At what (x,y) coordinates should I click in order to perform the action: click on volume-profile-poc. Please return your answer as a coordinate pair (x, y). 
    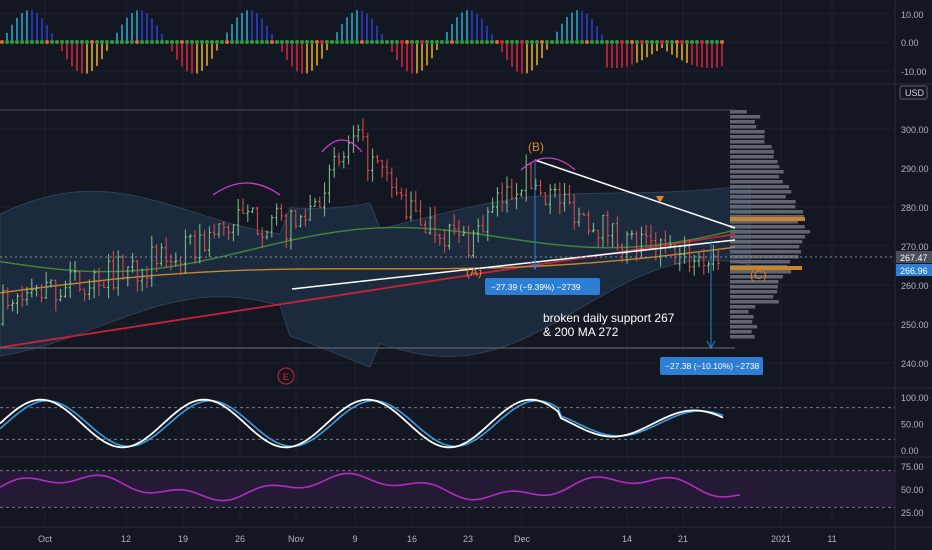
    Looking at the image, I should click on (767, 219).